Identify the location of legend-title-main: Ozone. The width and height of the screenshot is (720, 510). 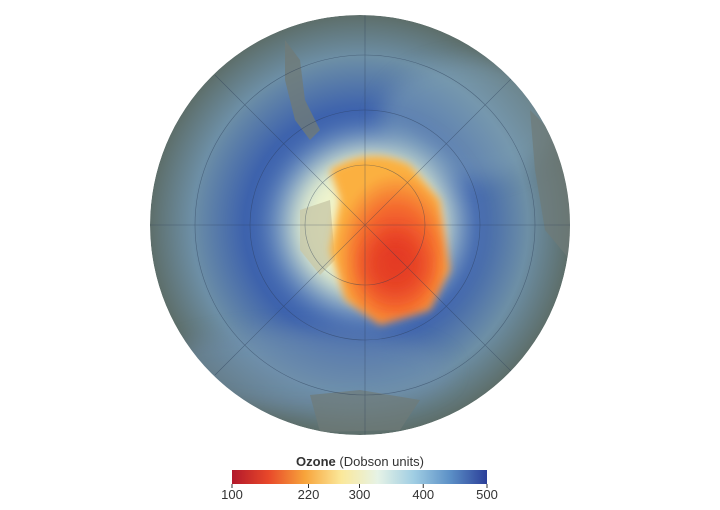
(316, 461).